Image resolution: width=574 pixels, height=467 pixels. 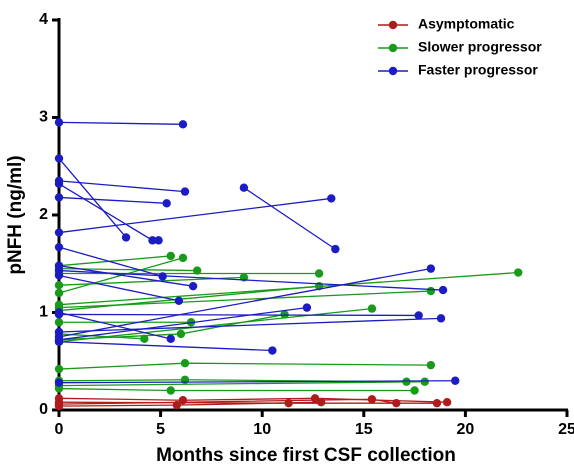 I want to click on x-tick-label: 20, so click(x=466, y=429).